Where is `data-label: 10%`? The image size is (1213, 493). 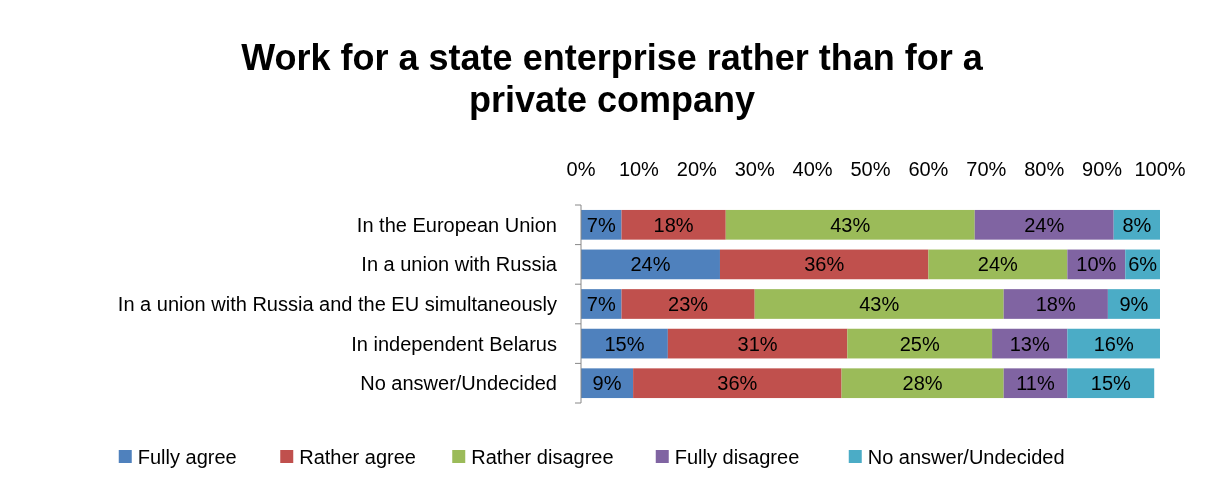 data-label: 10% is located at coordinates (1096, 264).